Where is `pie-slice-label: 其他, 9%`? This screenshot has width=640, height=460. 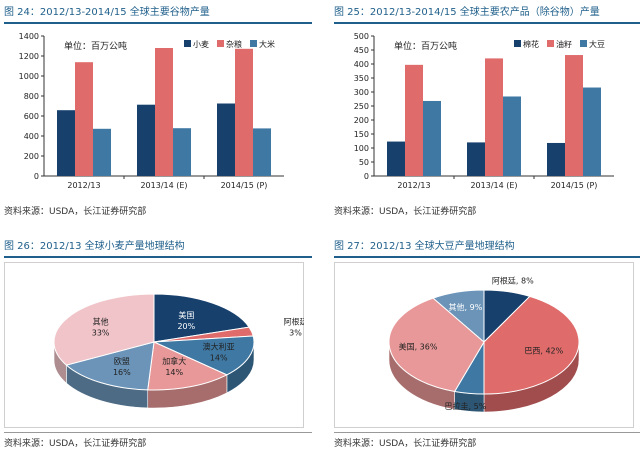 pie-slice-label: 其他, 9% is located at coordinates (466, 307).